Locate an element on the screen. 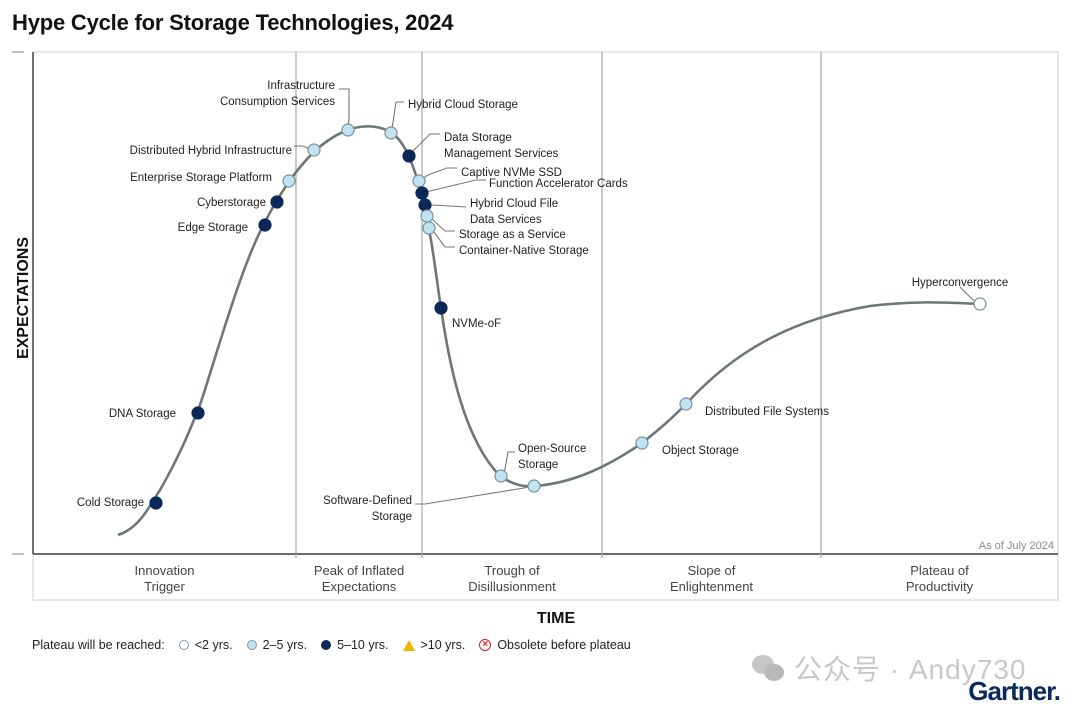 The height and width of the screenshot is (712, 1080). legend-item-gt10: >10 yrs. is located at coordinates (434, 645).